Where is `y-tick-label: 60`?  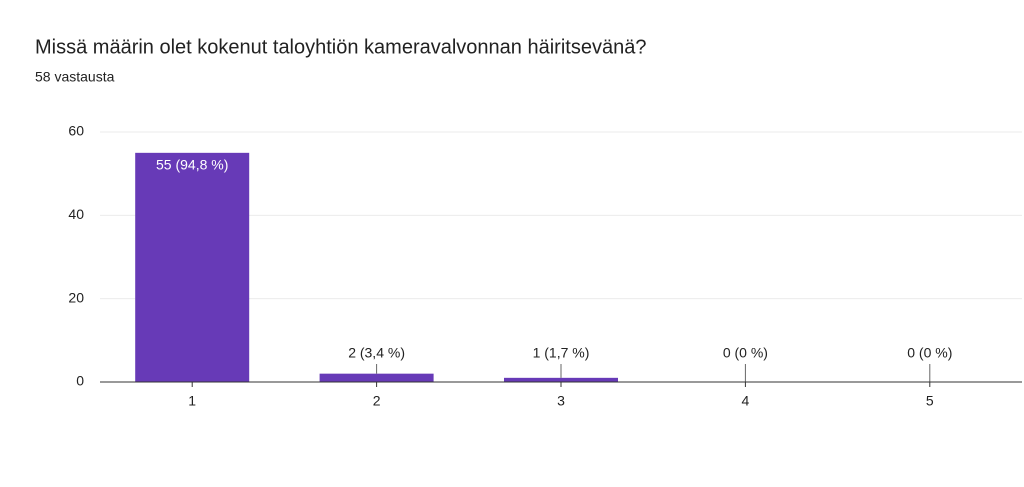
y-tick-label: 60 is located at coordinates (76, 131).